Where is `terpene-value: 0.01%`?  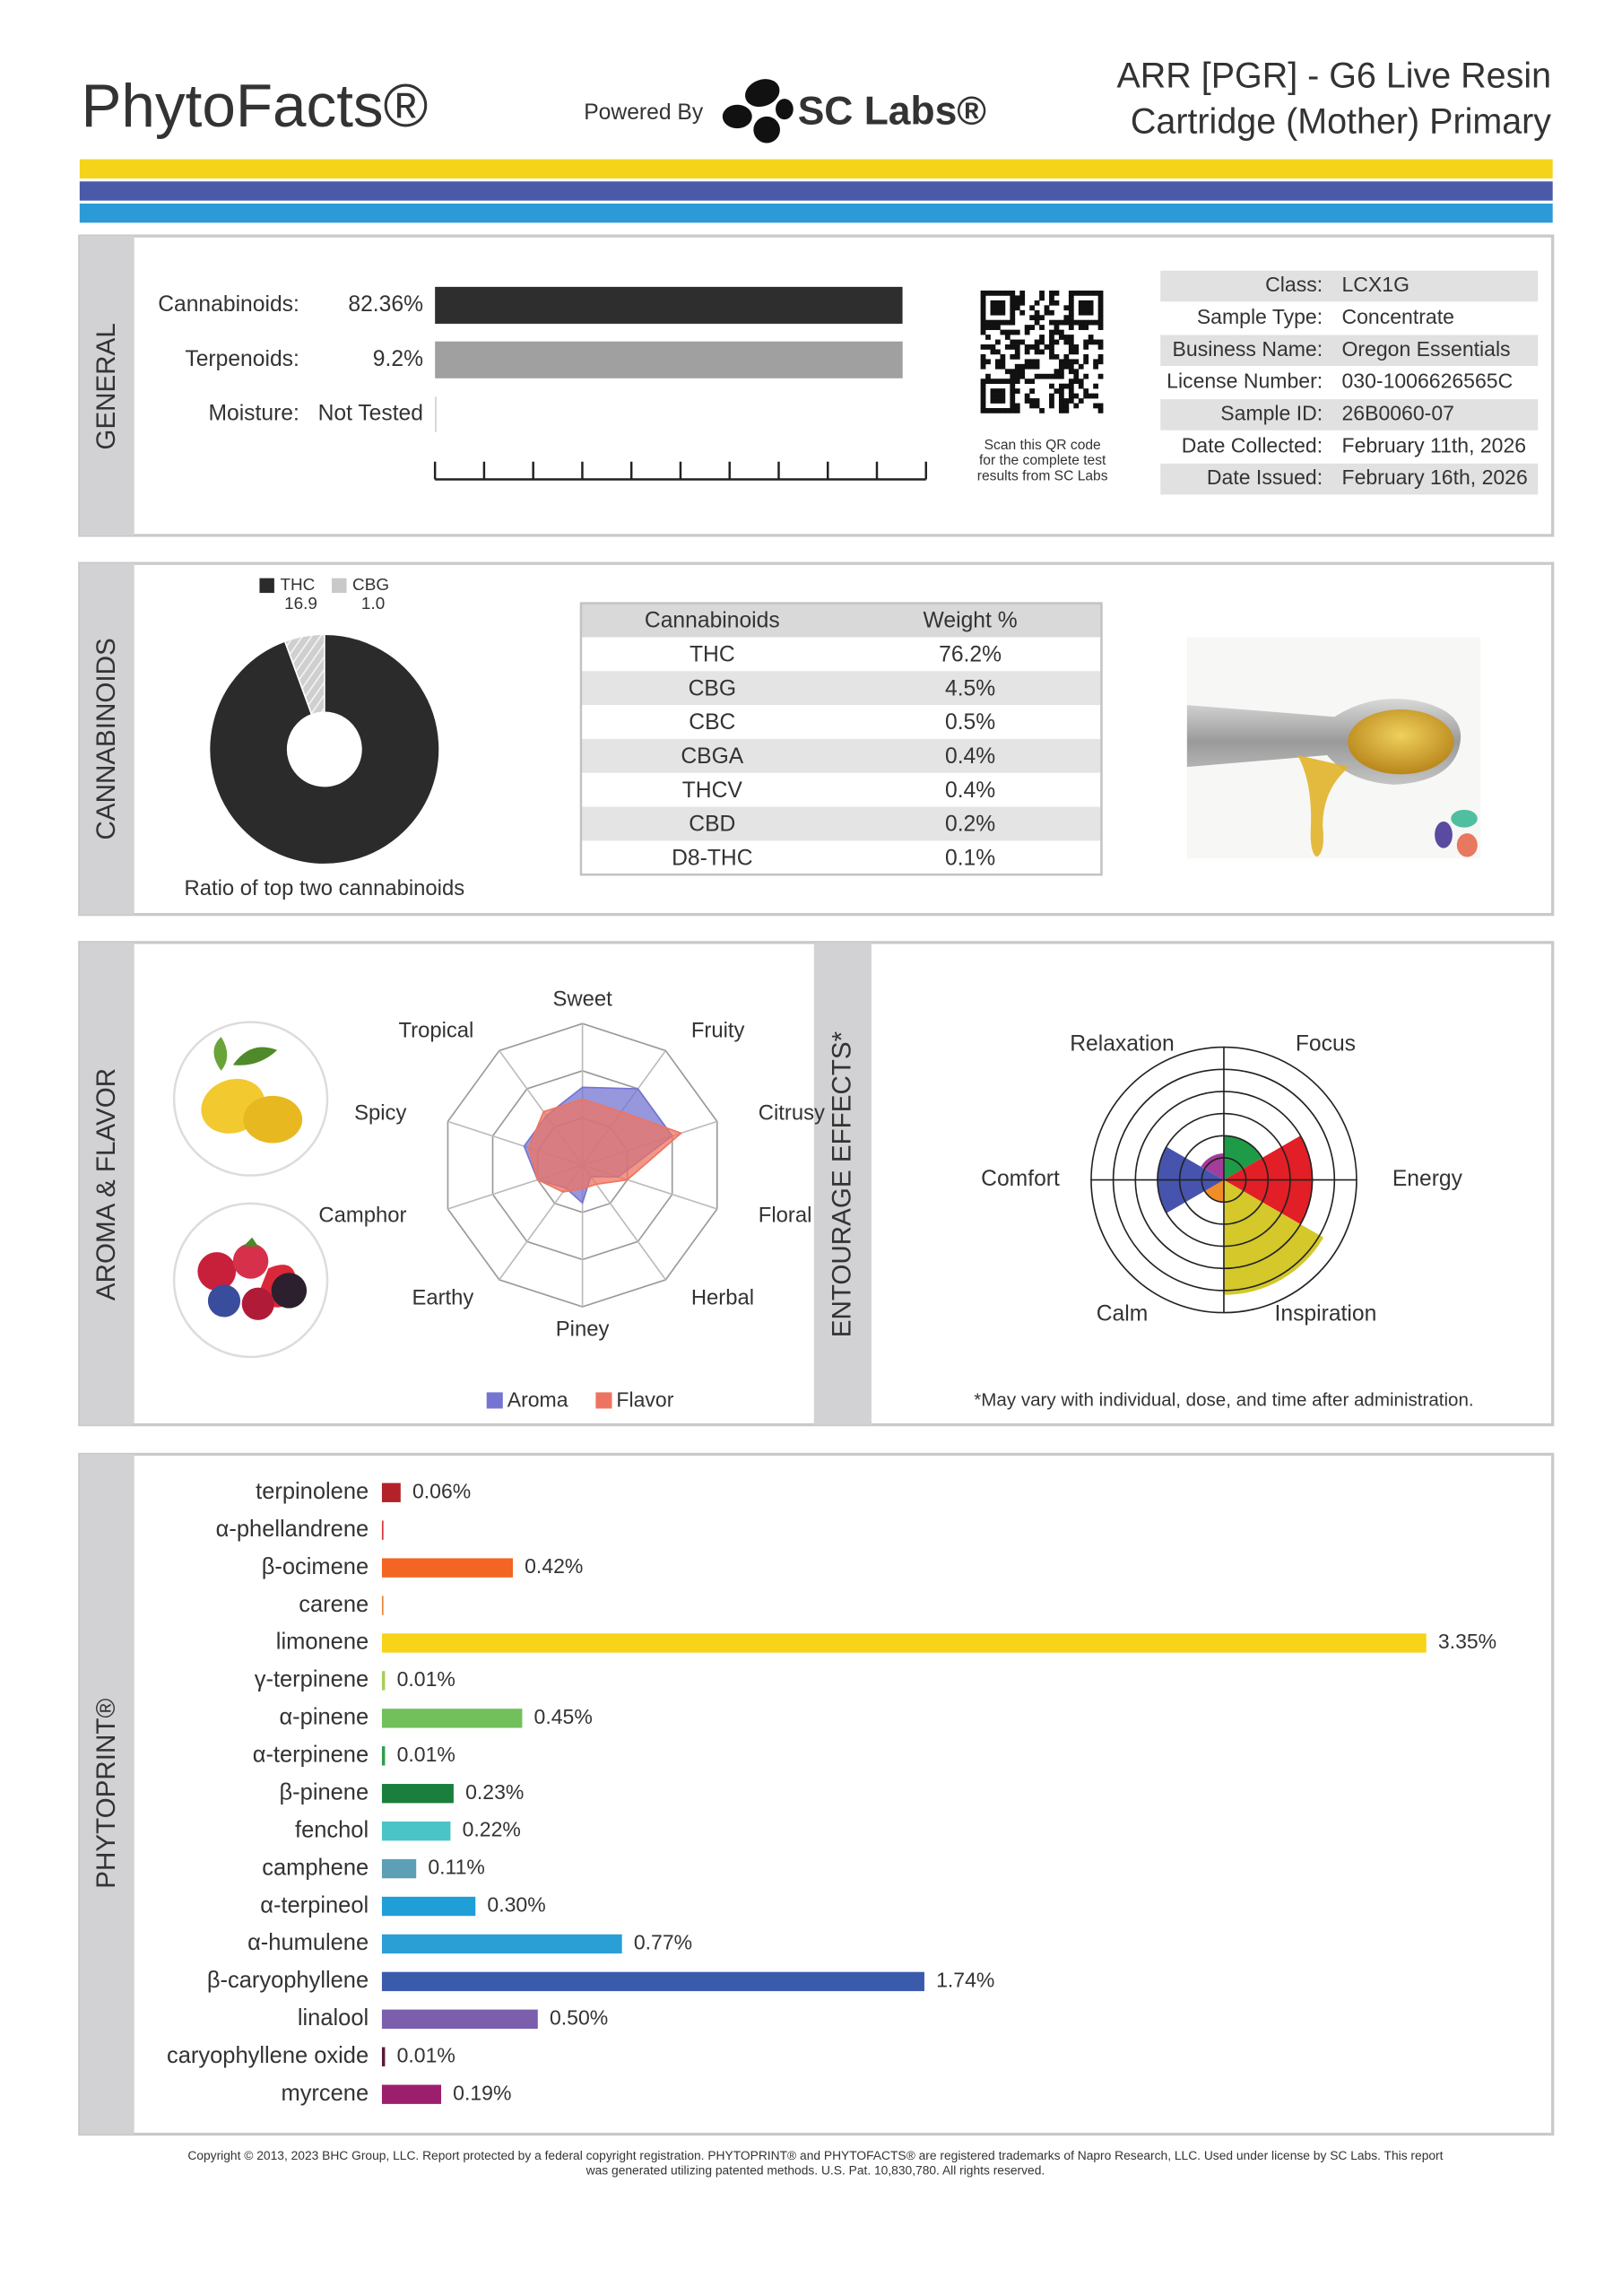 terpene-value: 0.01% is located at coordinates (426, 2054).